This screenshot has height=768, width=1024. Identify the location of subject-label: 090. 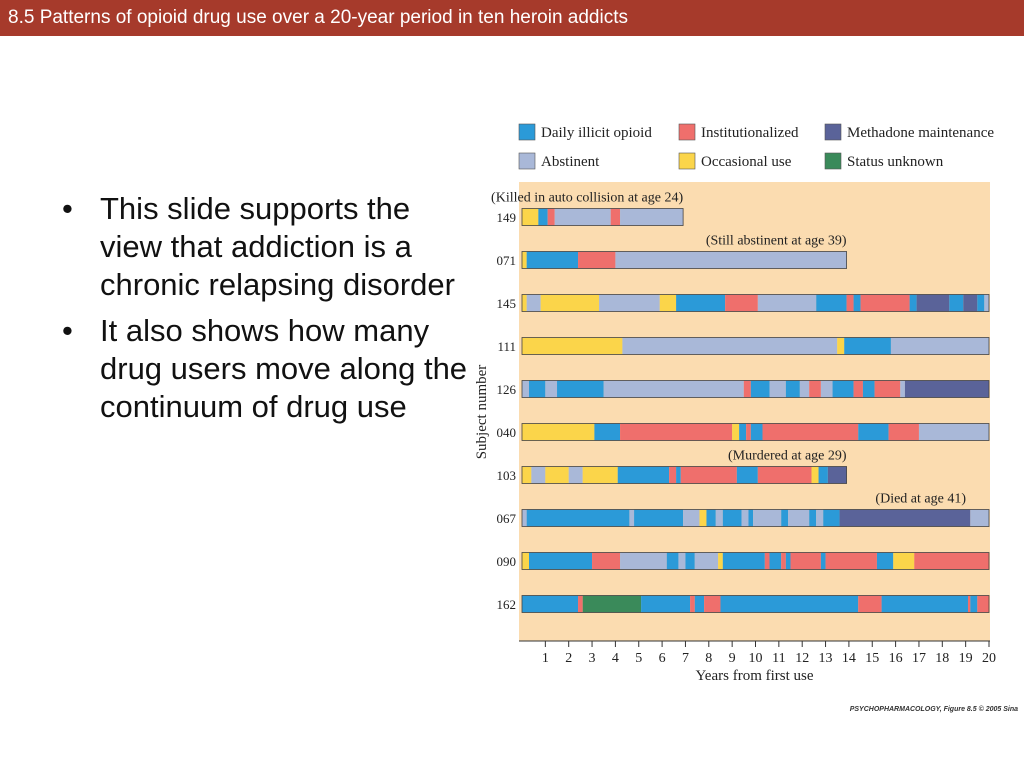
(507, 561).